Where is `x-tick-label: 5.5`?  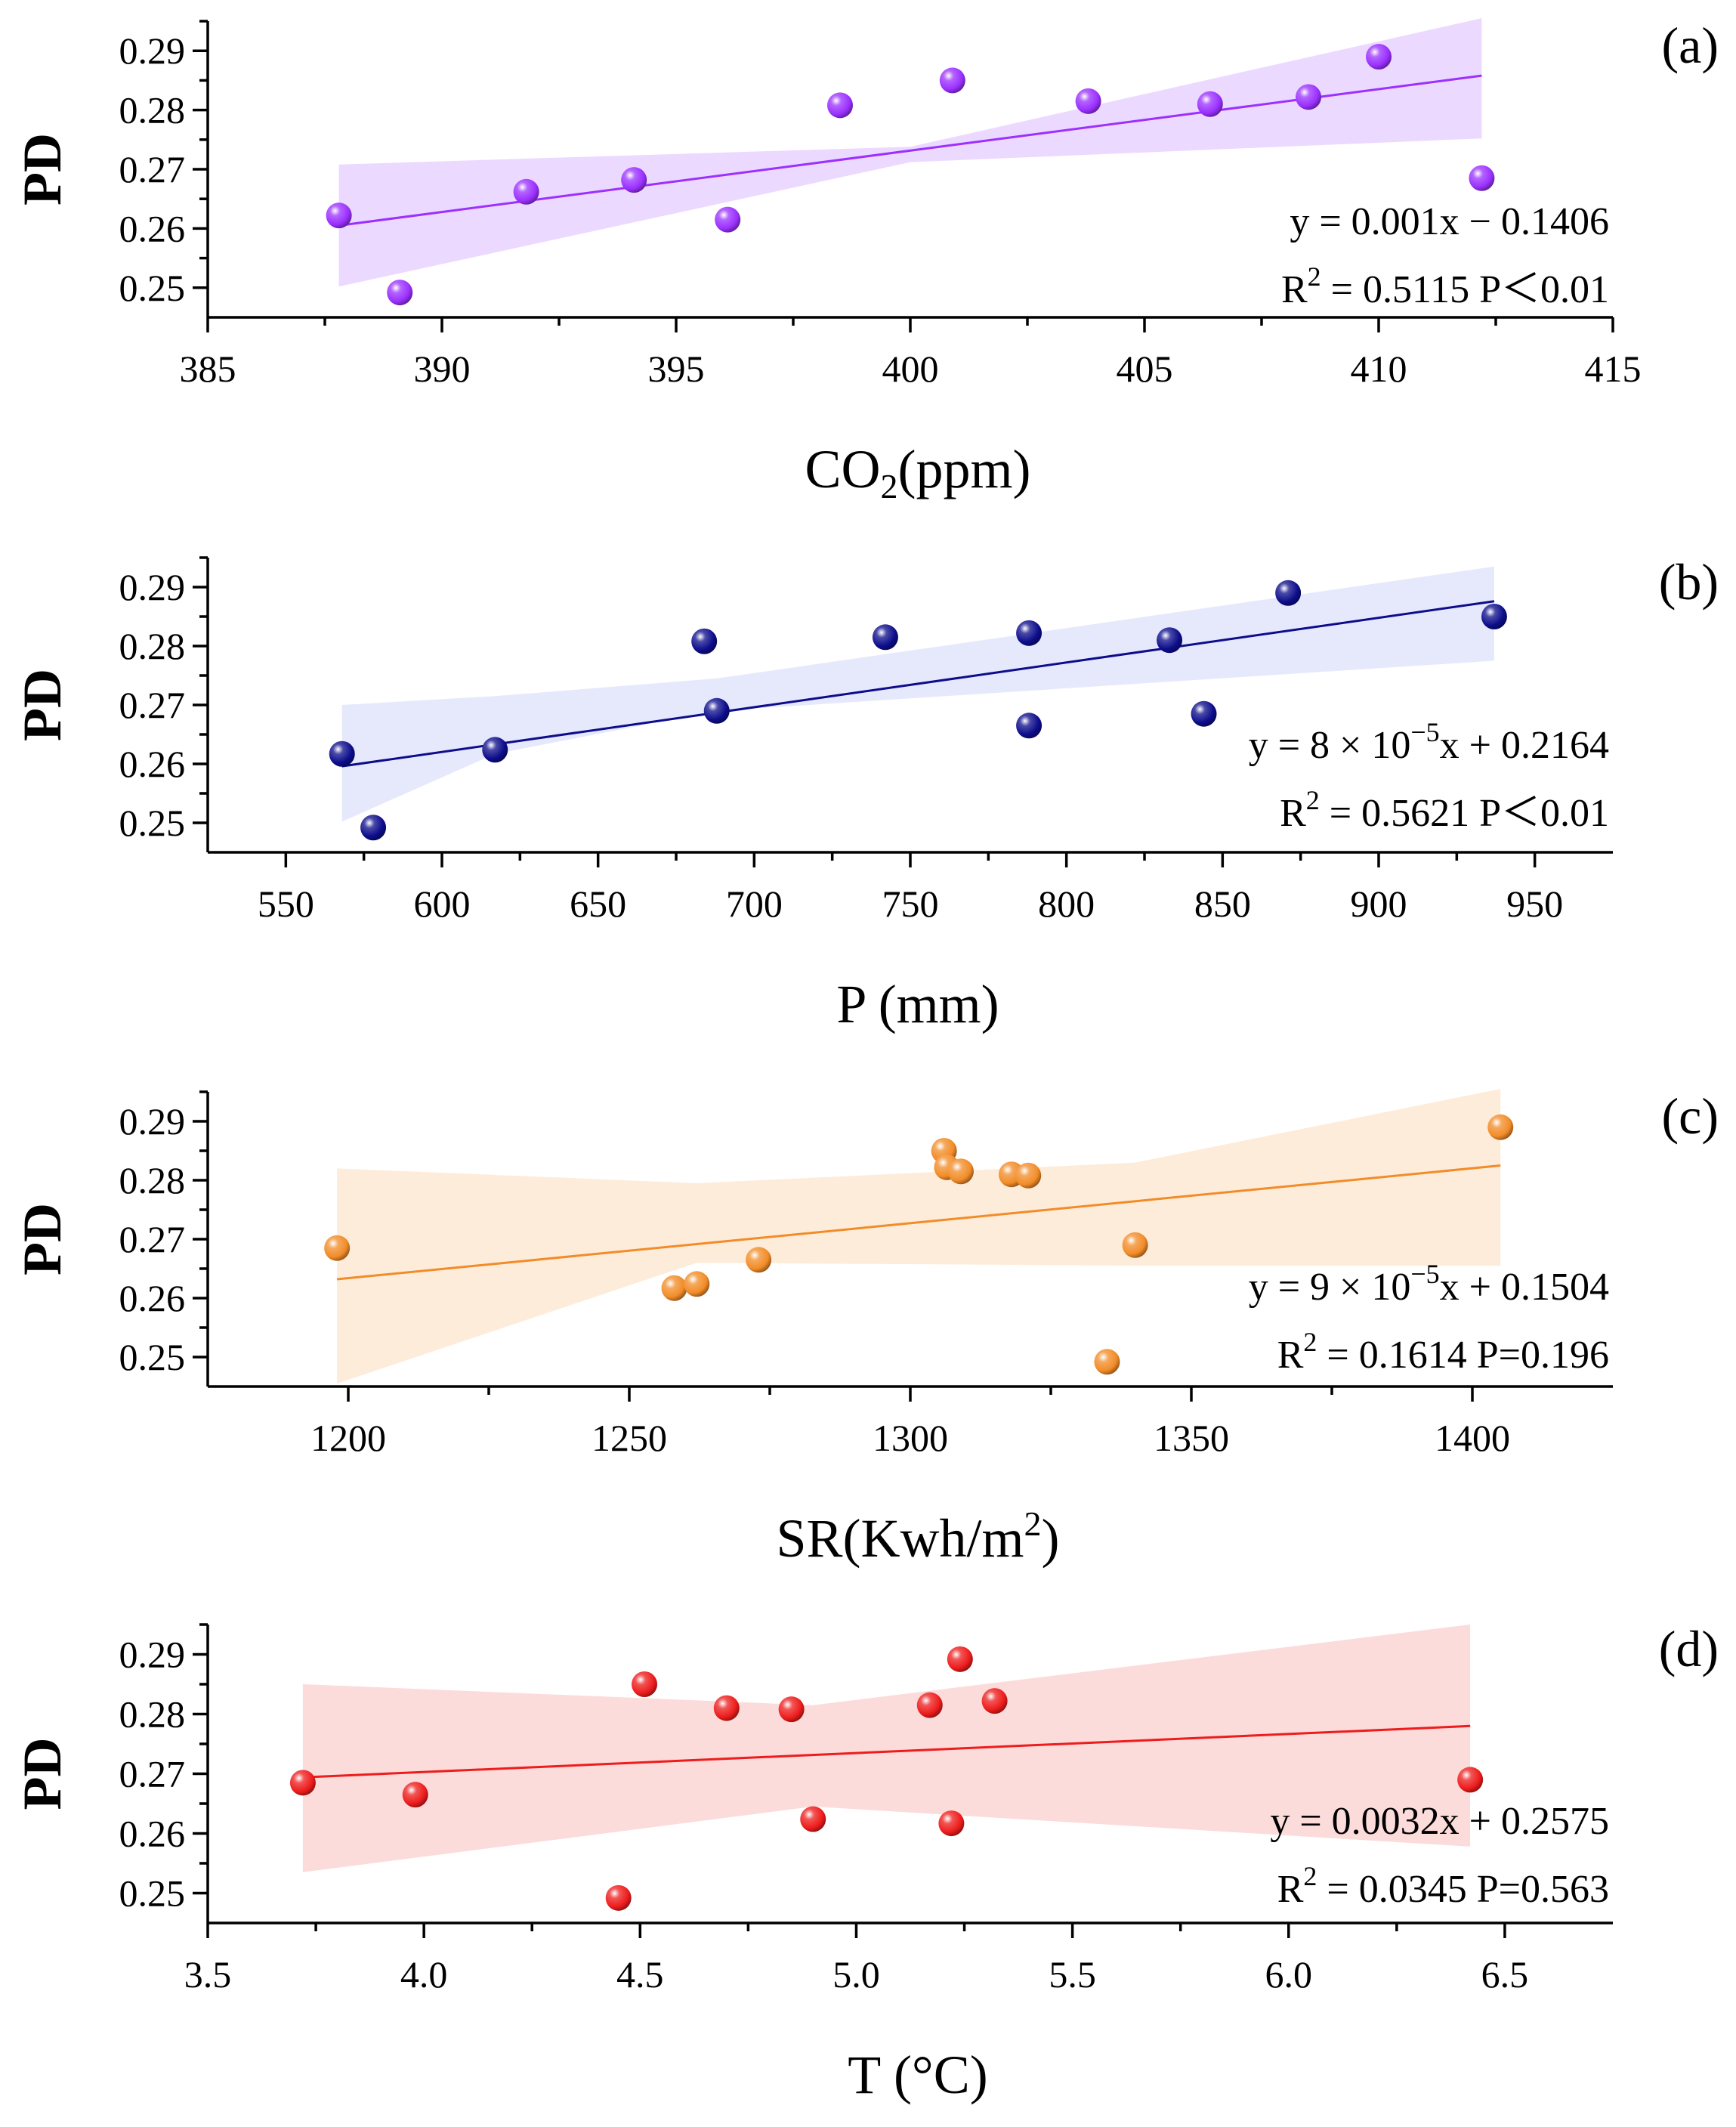
x-tick-label: 5.5 is located at coordinates (1072, 1974).